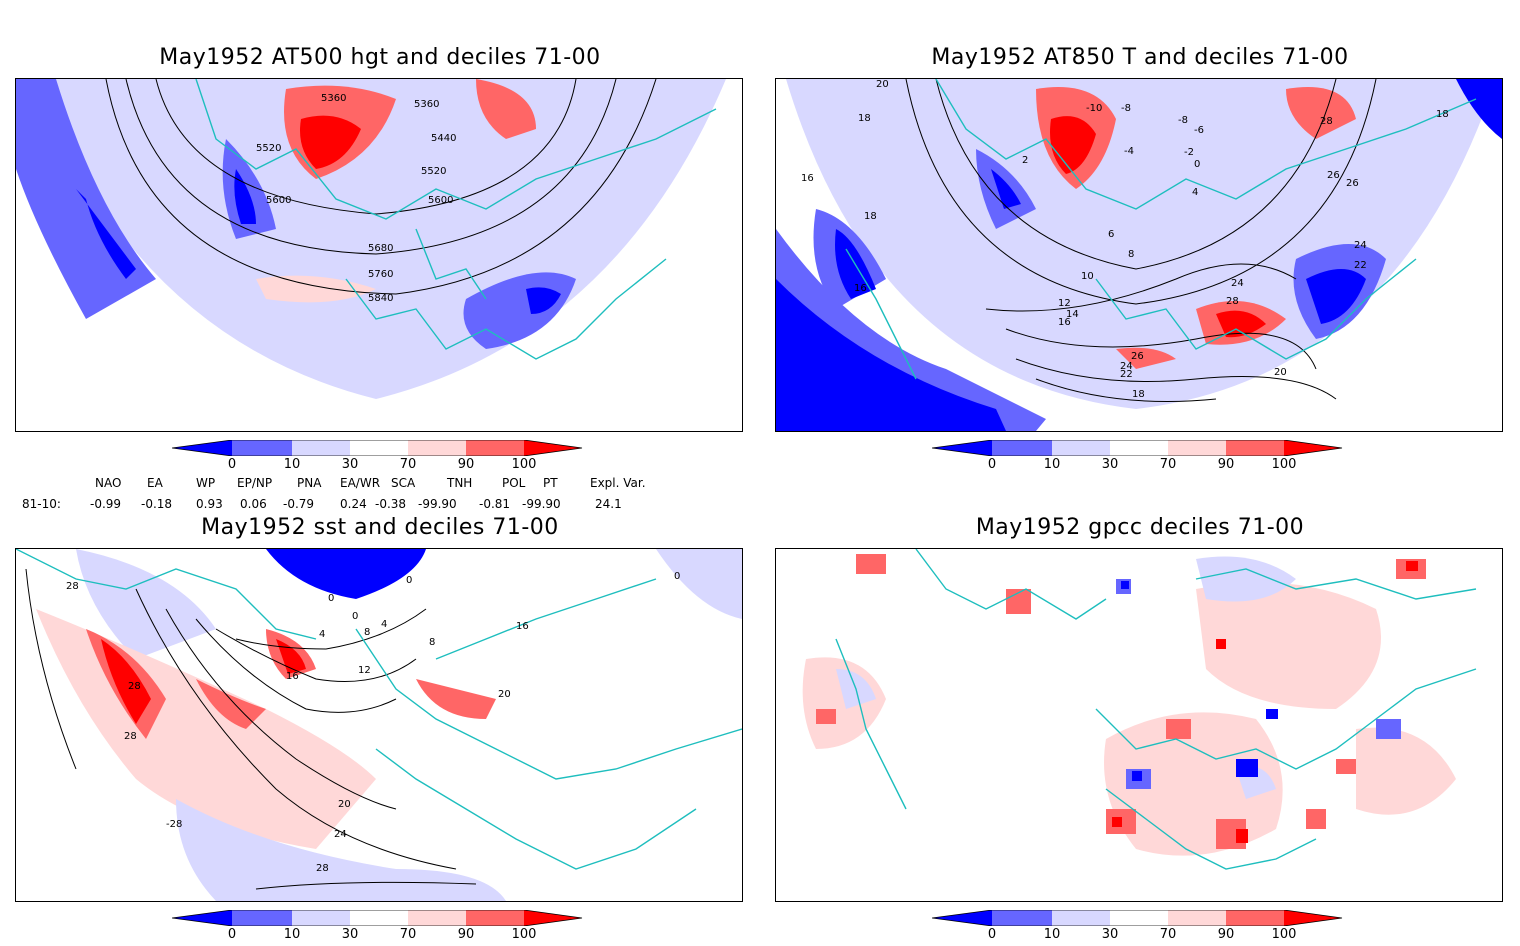 The image size is (1520, 946). Describe the element at coordinates (106, 504) in the screenshot. I see `index-value: -0.99` at that location.